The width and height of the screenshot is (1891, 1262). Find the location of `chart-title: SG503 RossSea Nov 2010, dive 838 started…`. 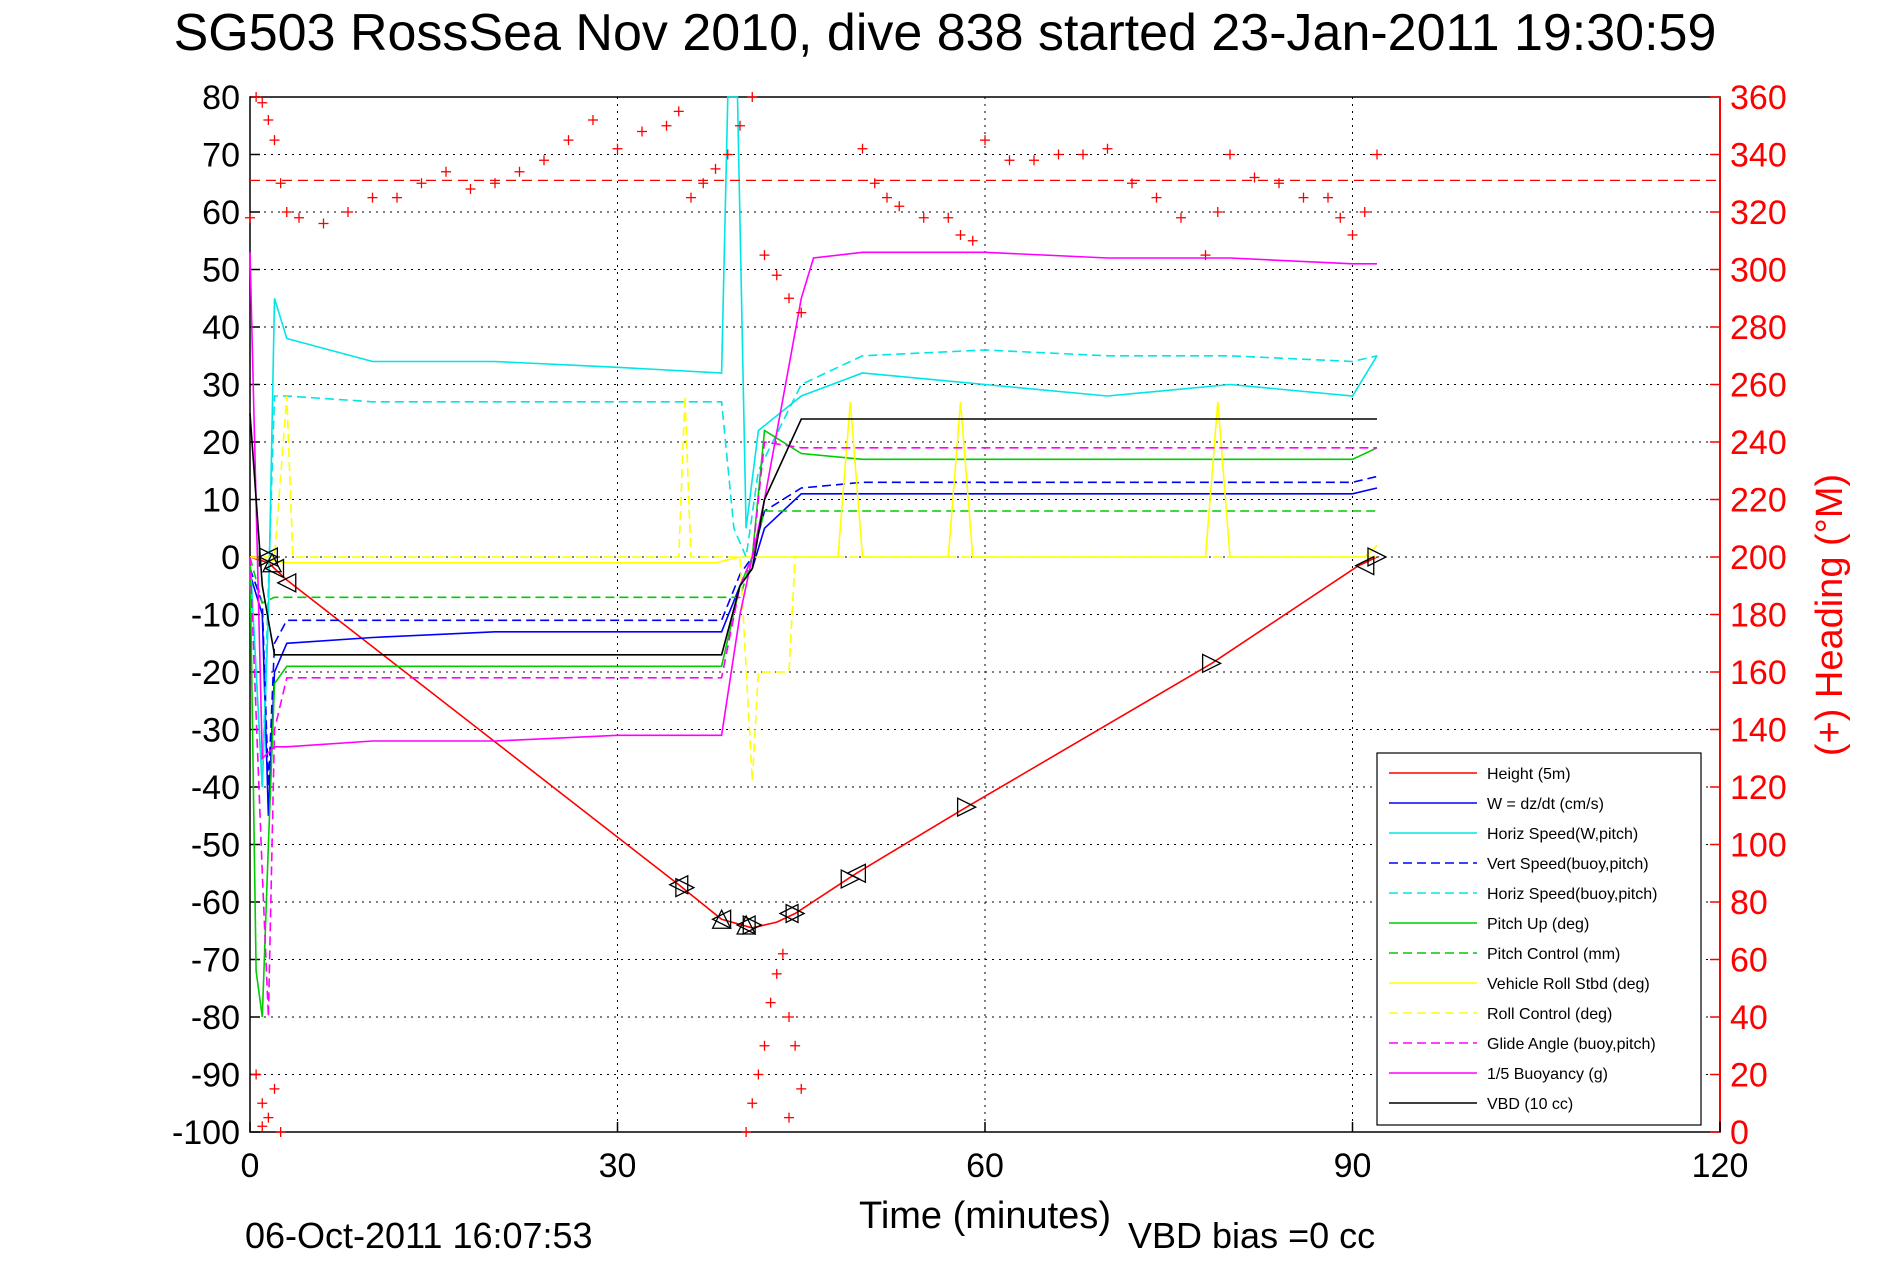

chart-title: SG503 RossSea Nov 2010, dive 838 started… is located at coordinates (945, 33).